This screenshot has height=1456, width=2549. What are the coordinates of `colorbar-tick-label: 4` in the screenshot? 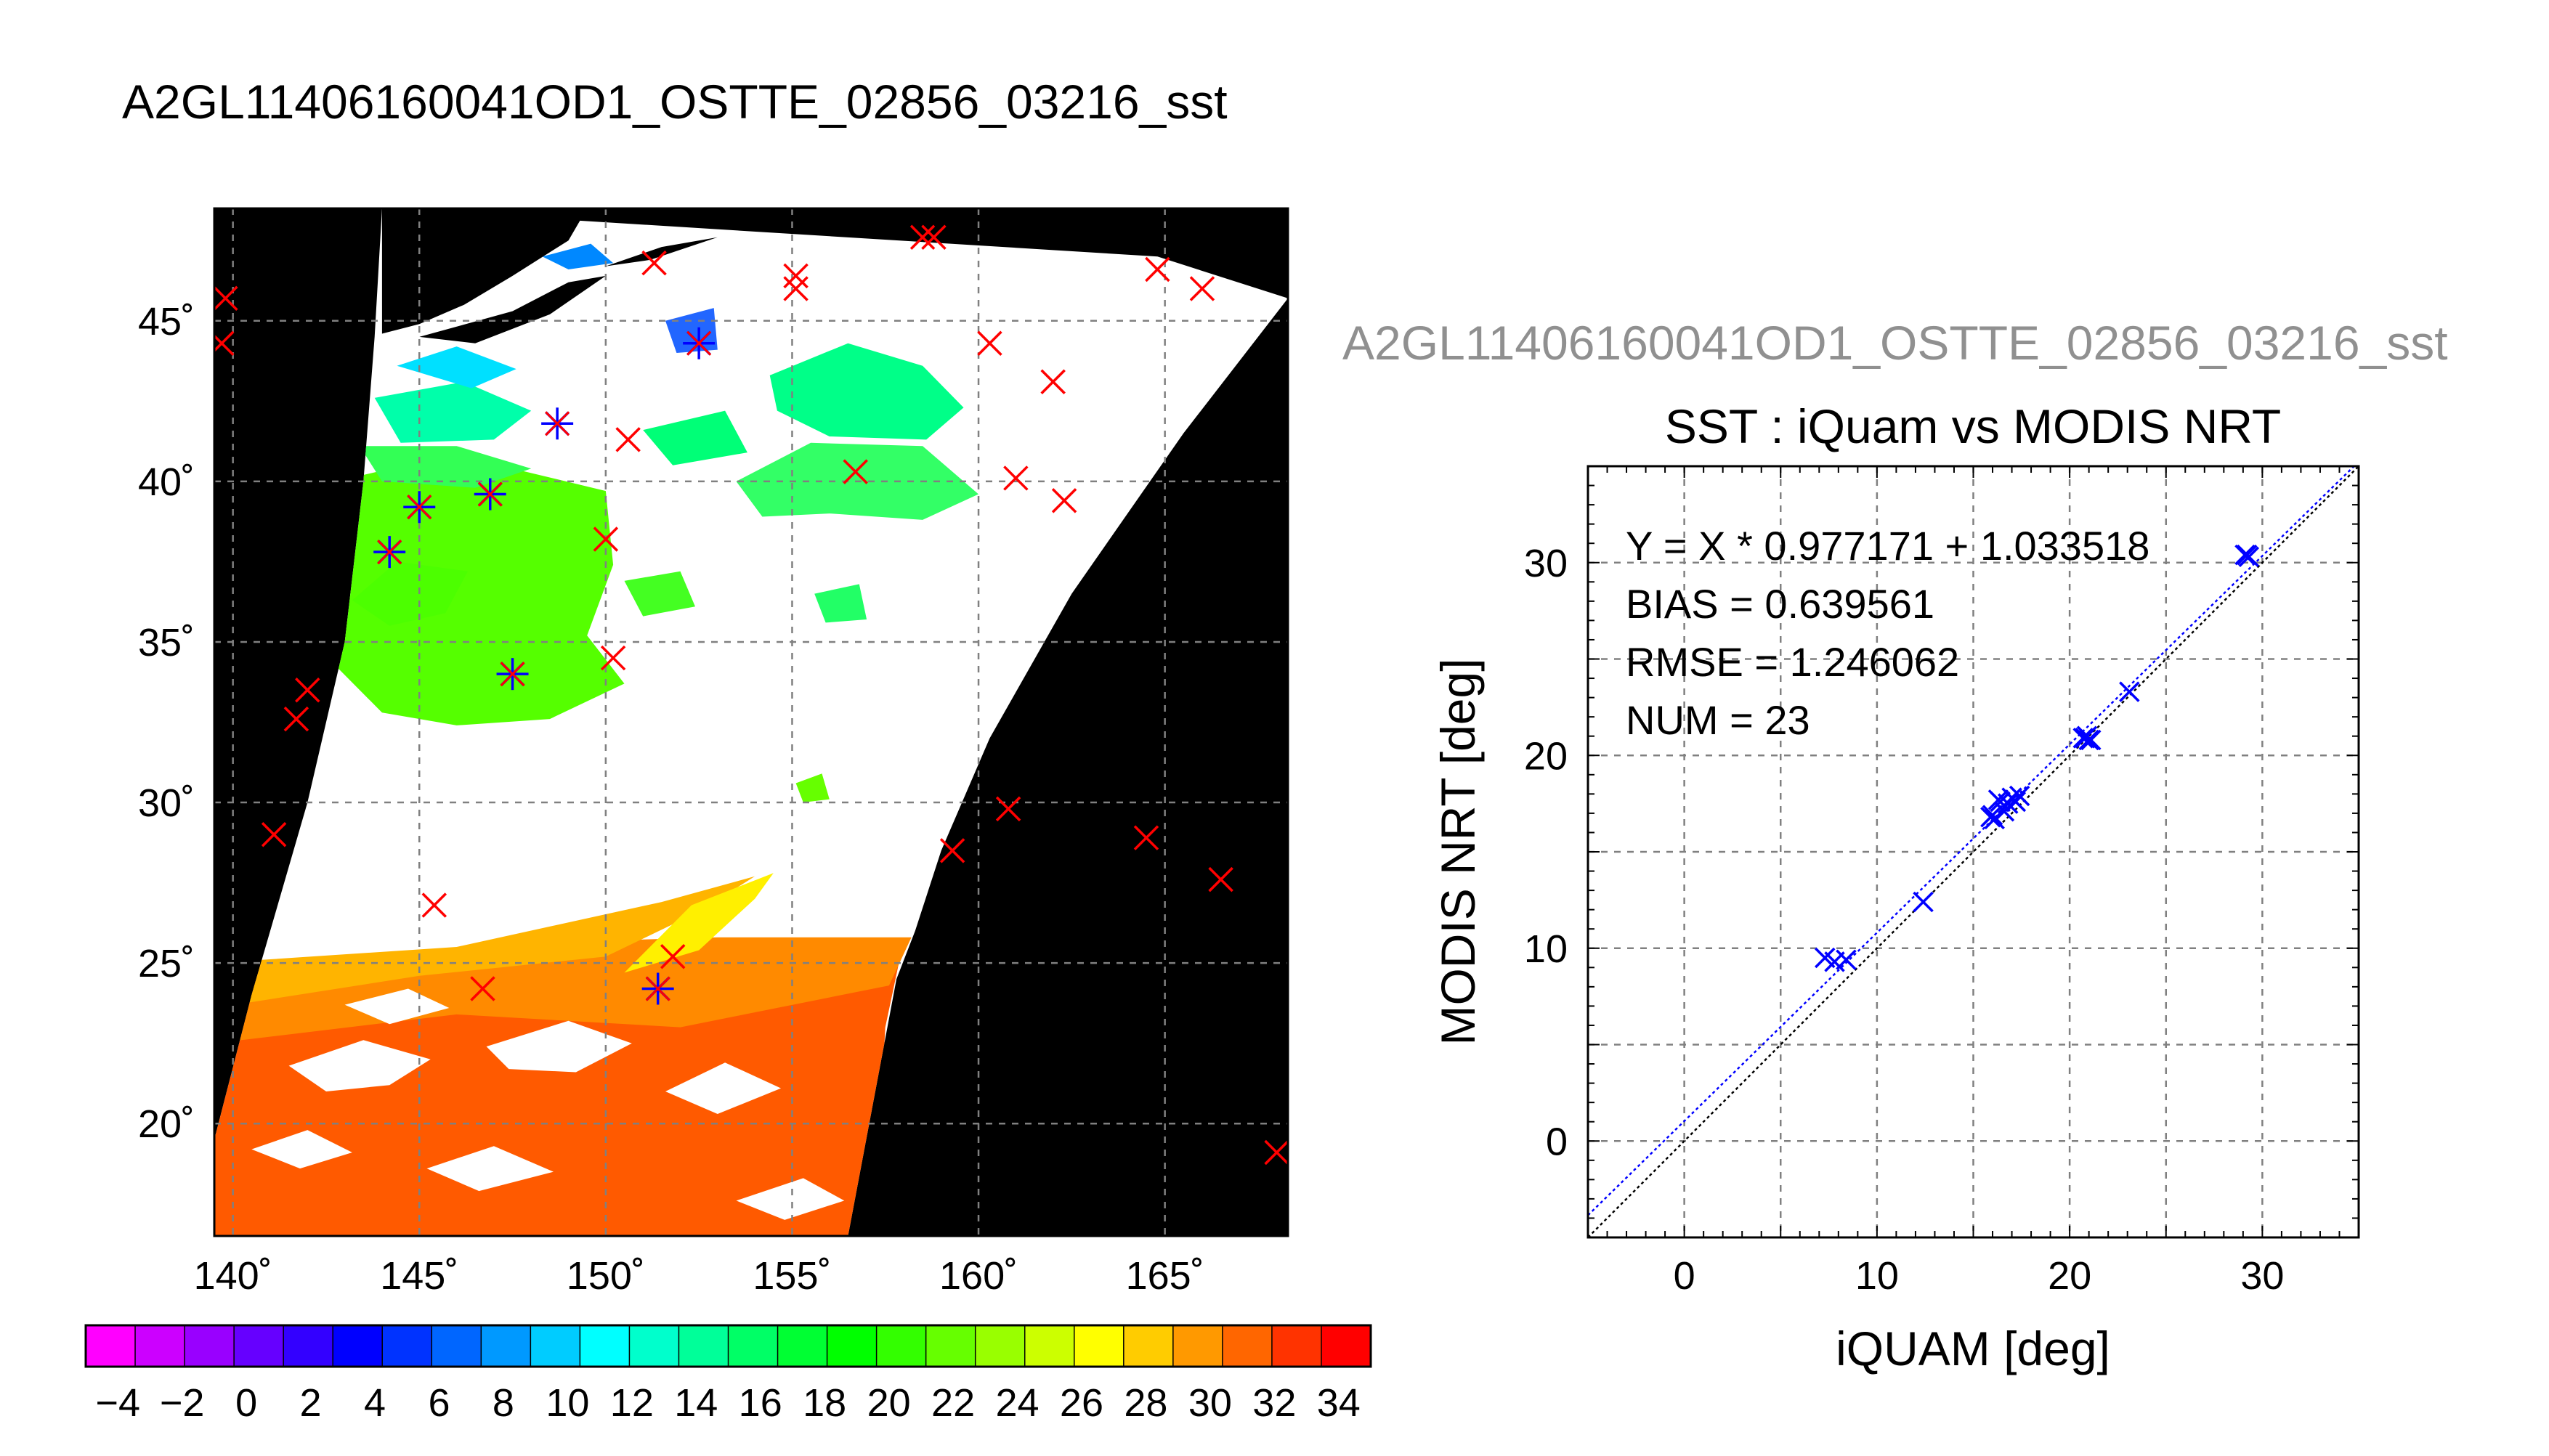 It's located at (375, 1403).